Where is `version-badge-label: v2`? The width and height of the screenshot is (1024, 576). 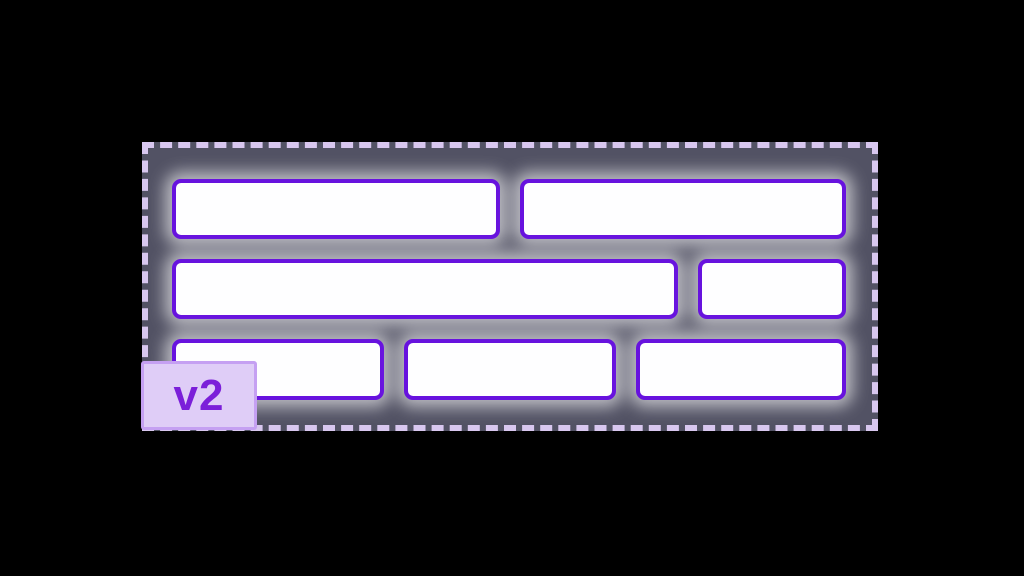
version-badge-label: v2 is located at coordinates (199, 395).